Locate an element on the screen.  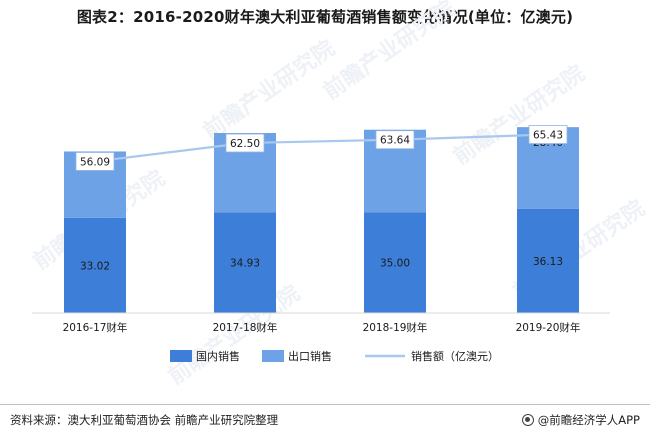
legend: 国内销售 出口销售 销售额（亿澳元） is located at coordinates (334, 356).